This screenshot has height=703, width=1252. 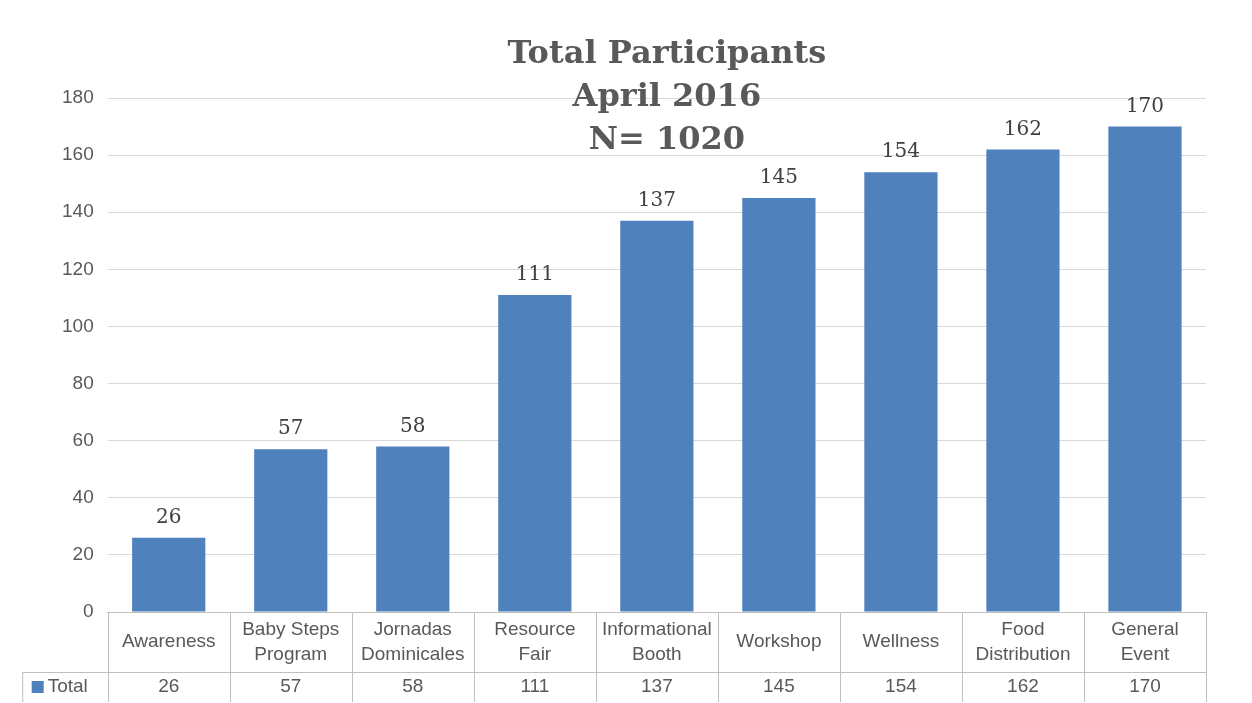 I want to click on text: 58, so click(x=413, y=686).